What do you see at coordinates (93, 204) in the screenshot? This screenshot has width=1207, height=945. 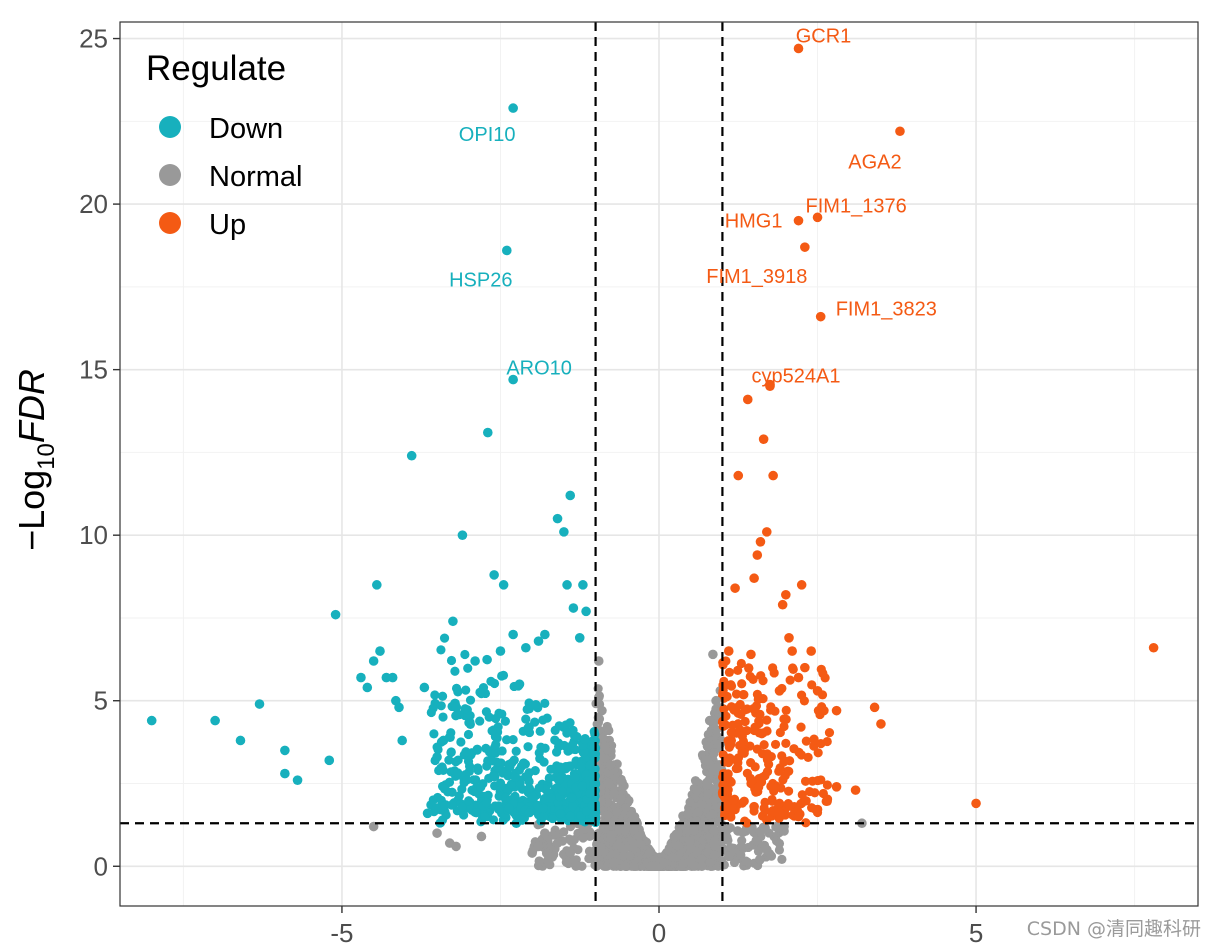 I see `y-tick-label: 20` at bounding box center [93, 204].